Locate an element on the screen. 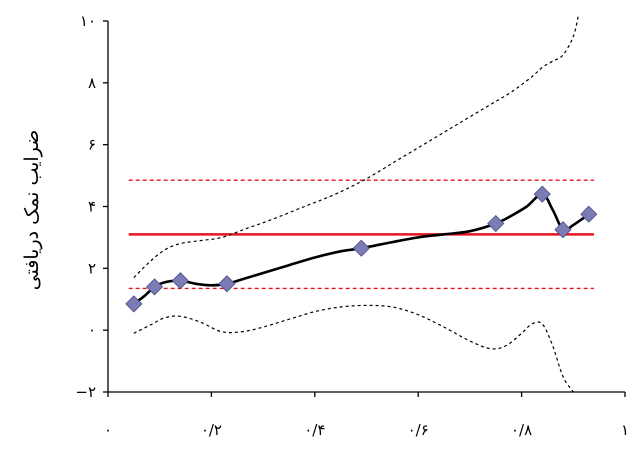 The width and height of the screenshot is (643, 449). x-tick-label: ۰/۲ is located at coordinates (211, 430).